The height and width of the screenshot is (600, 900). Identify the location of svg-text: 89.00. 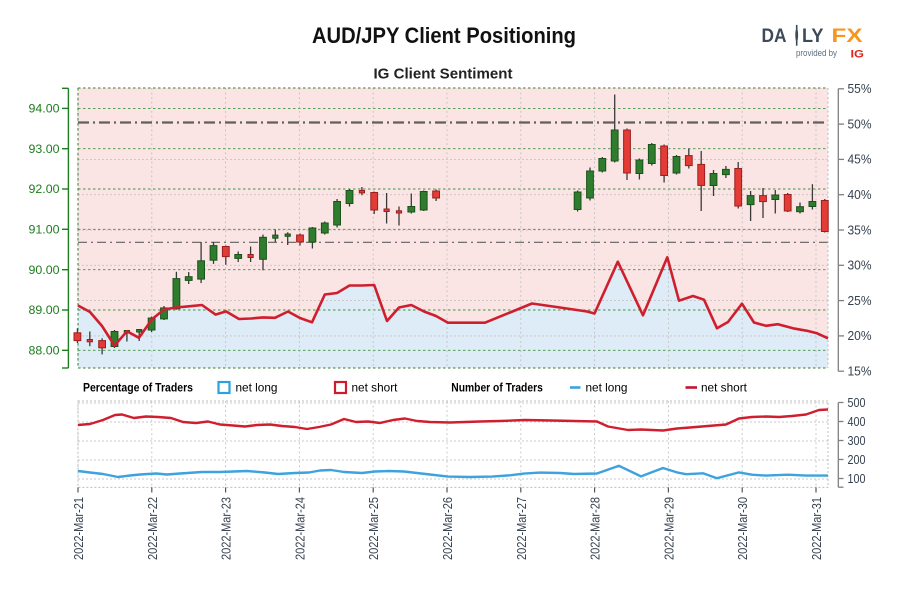
(44, 310).